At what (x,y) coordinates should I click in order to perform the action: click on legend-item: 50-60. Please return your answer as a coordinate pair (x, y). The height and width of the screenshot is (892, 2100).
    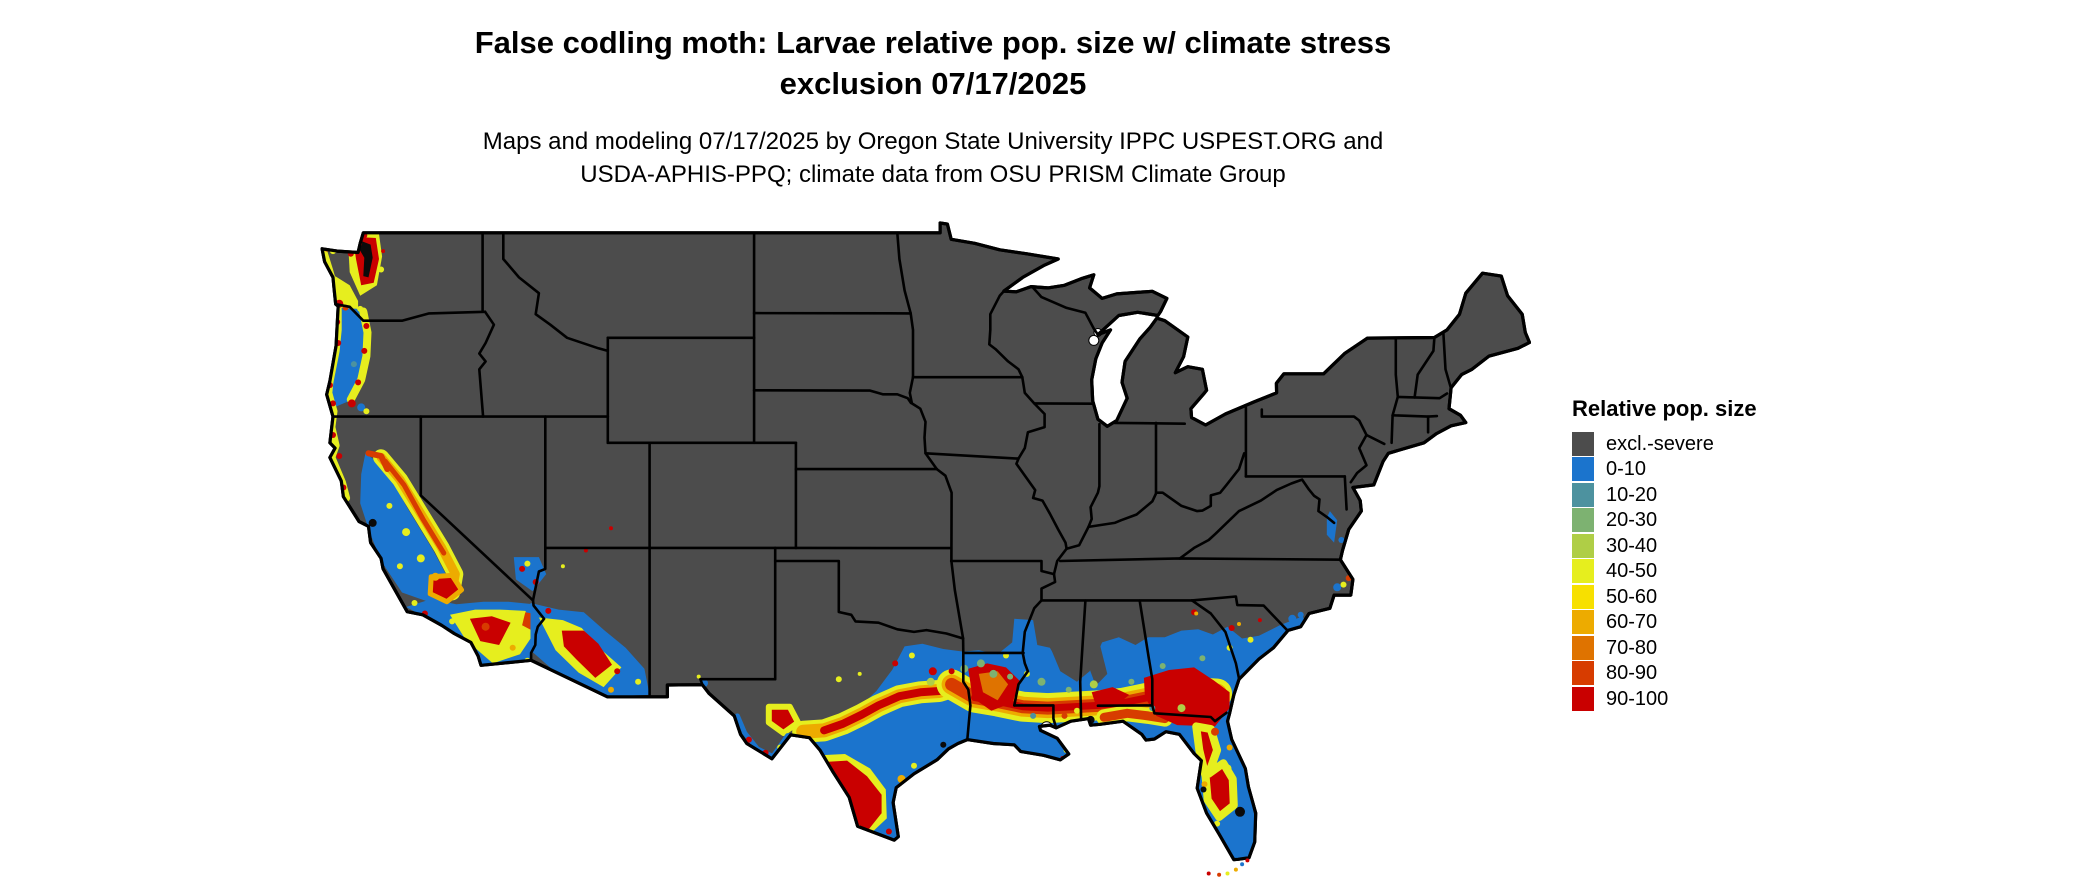
    Looking at the image, I should click on (1664, 597).